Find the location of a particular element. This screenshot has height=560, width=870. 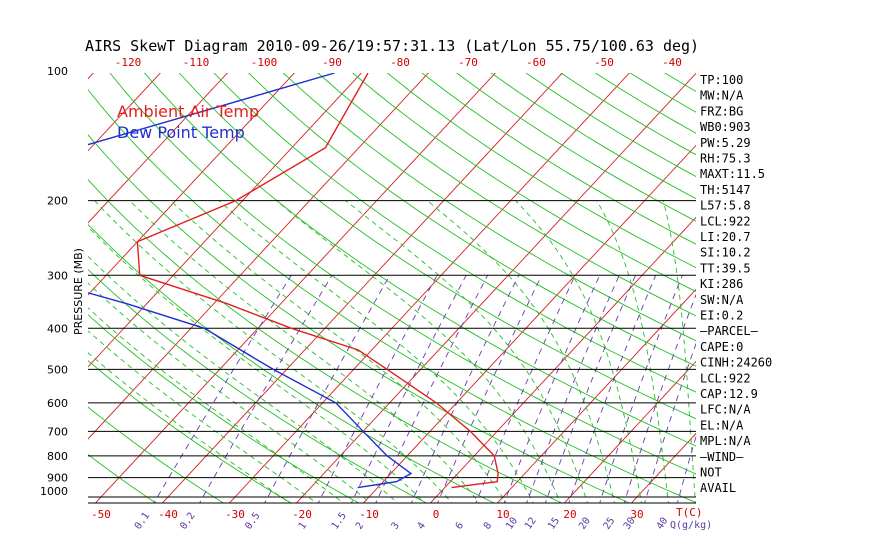

index-item: TP:100 is located at coordinates (721, 80).